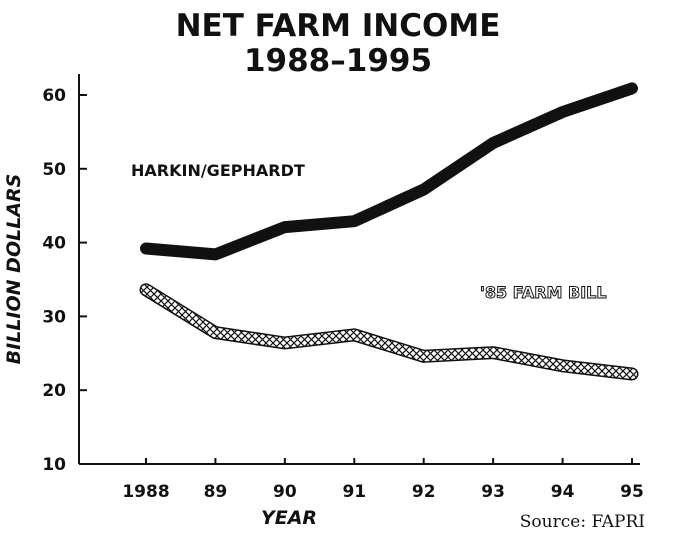 This screenshot has height=534, width=676. What do you see at coordinates (54, 391) in the screenshot?
I see `y-tick-label: 20` at bounding box center [54, 391].